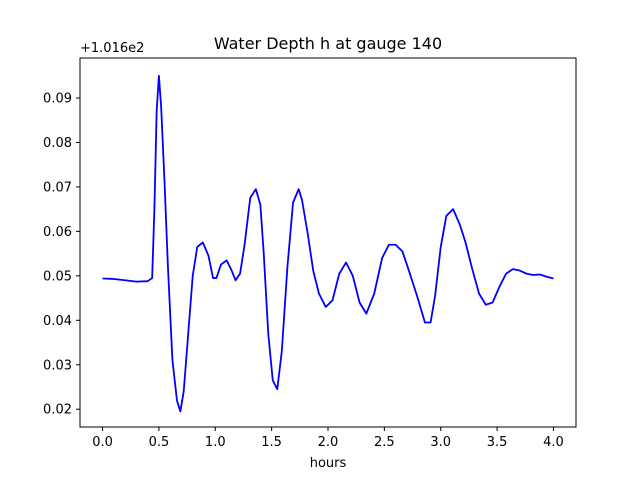  What do you see at coordinates (497, 442) in the screenshot?
I see `x-tick-label: 3.5` at bounding box center [497, 442].